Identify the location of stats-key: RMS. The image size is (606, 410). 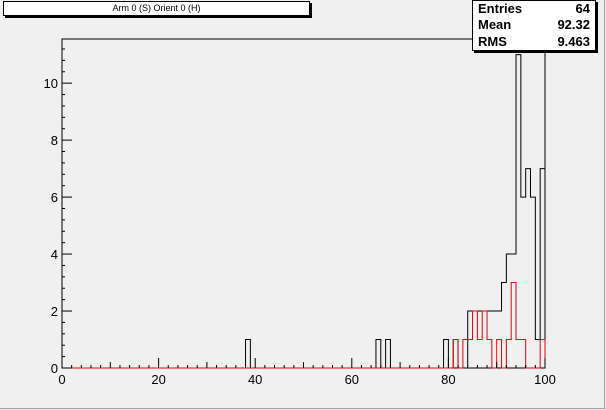
(492, 41).